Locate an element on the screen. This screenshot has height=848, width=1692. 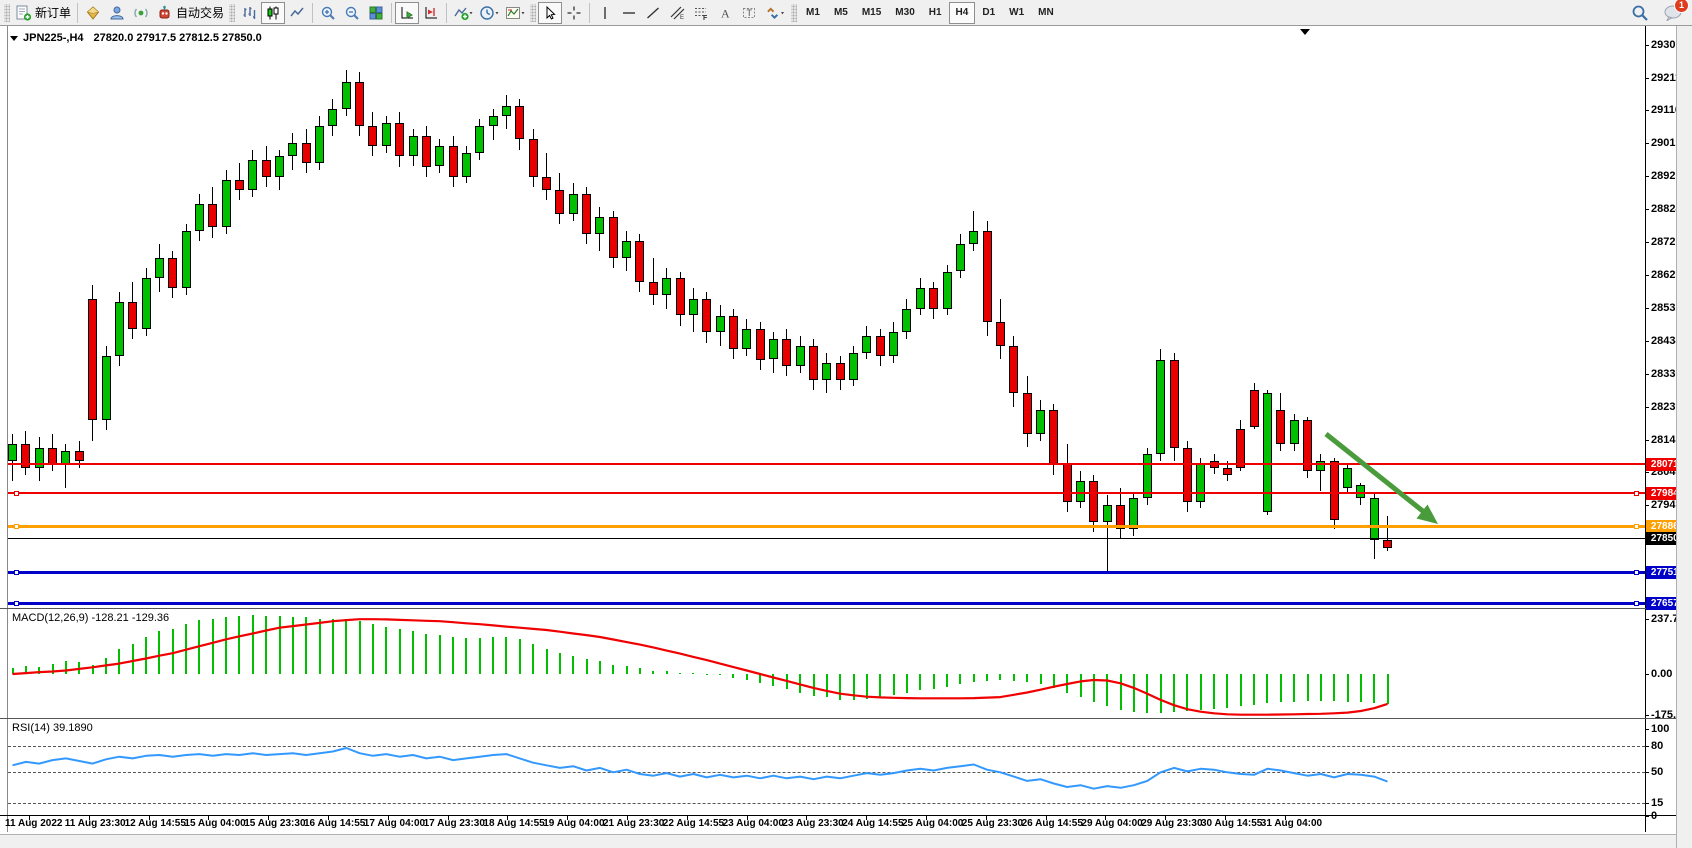
level-line-27850.0 is located at coordinates (826, 539).